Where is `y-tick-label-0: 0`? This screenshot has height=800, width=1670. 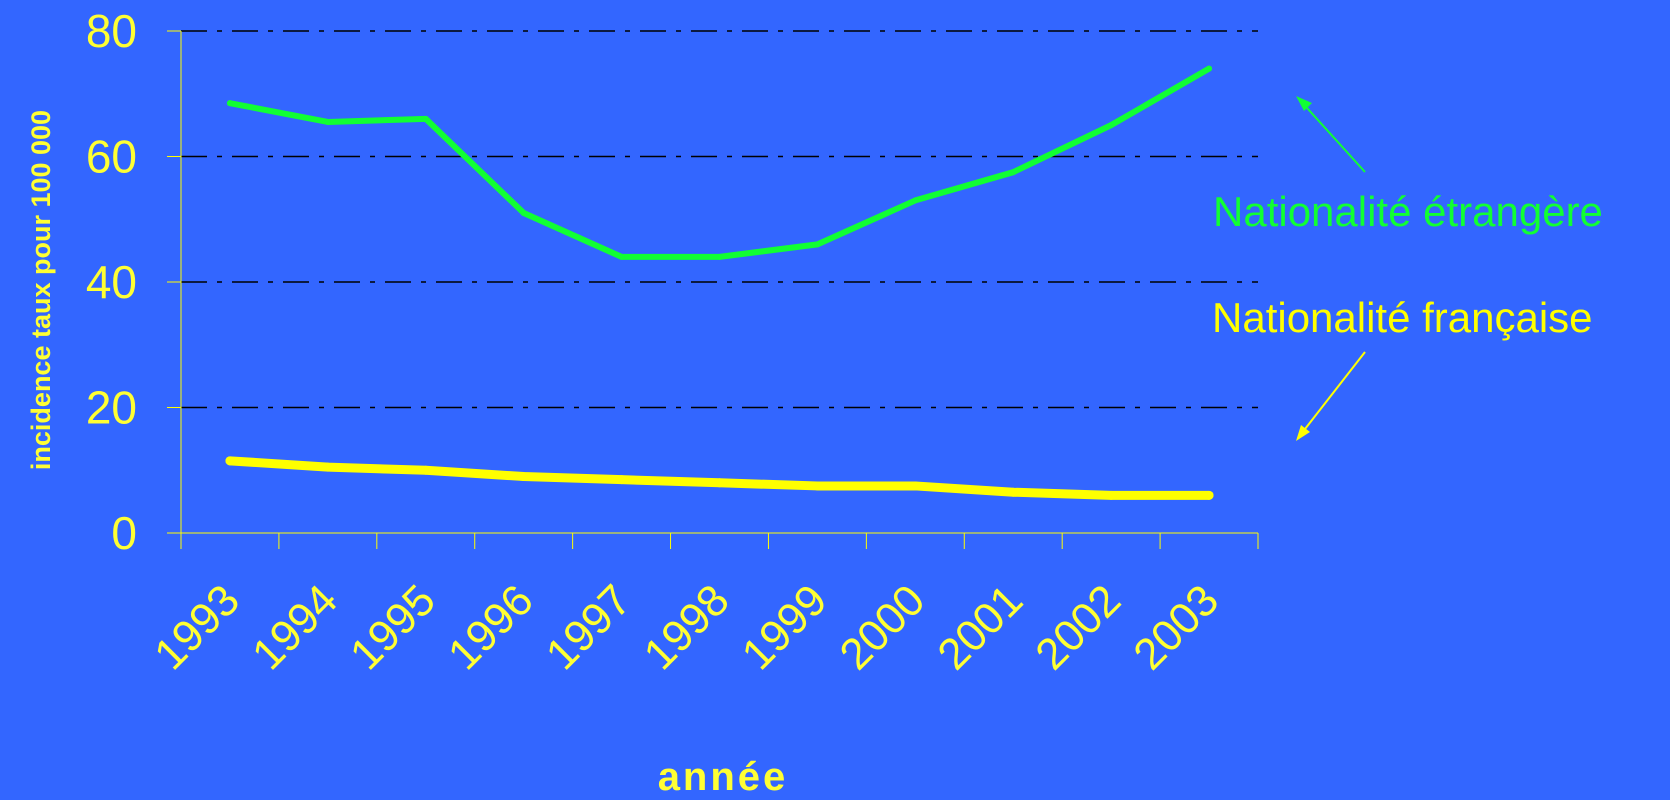 y-tick-label-0: 0 is located at coordinates (124, 533).